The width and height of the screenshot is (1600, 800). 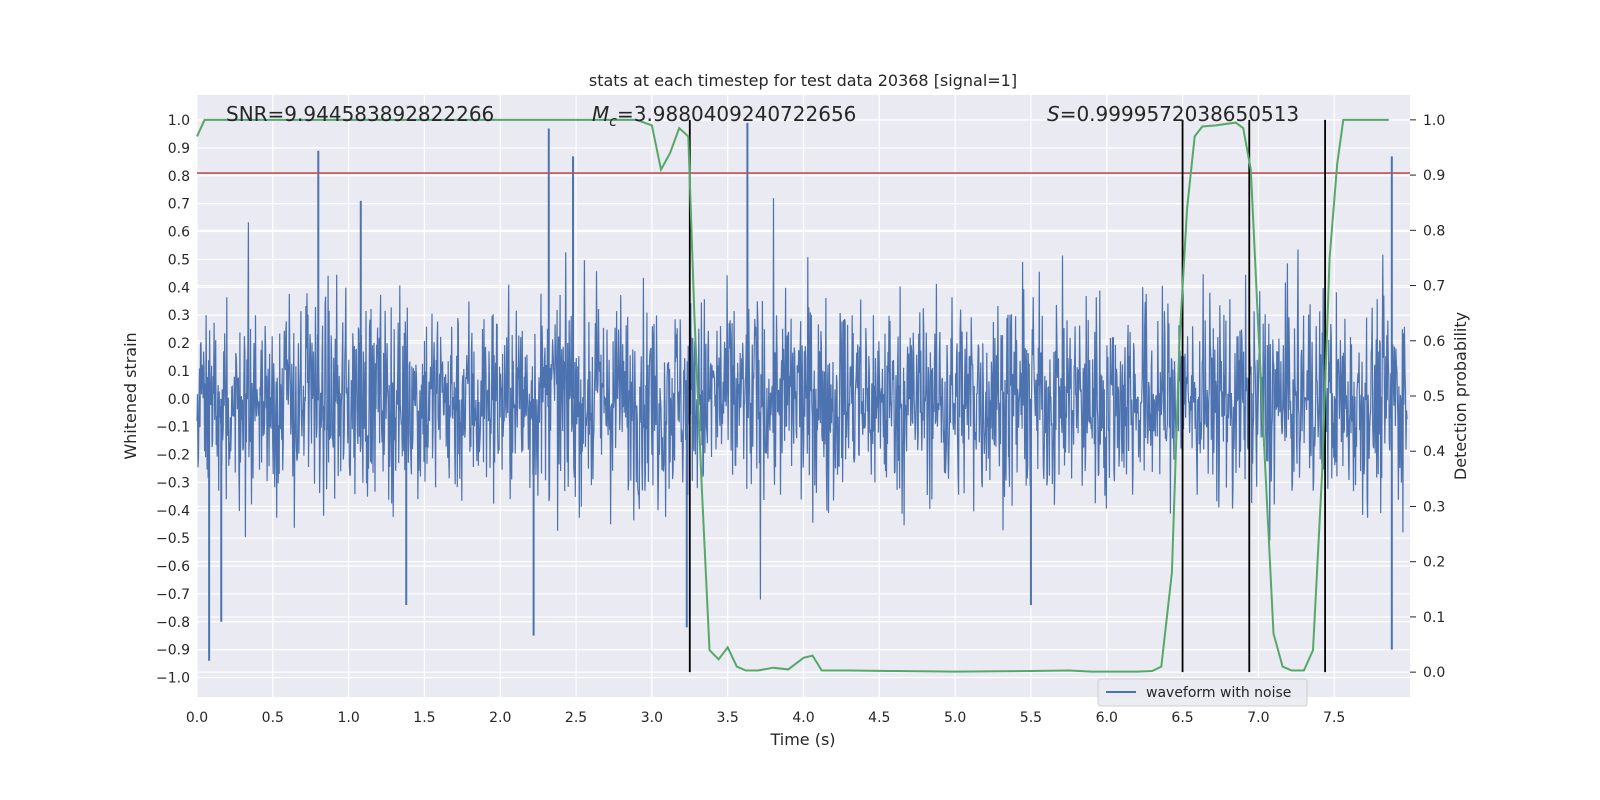 I want to click on y-tick-label: 0.3, so click(x=179, y=316).